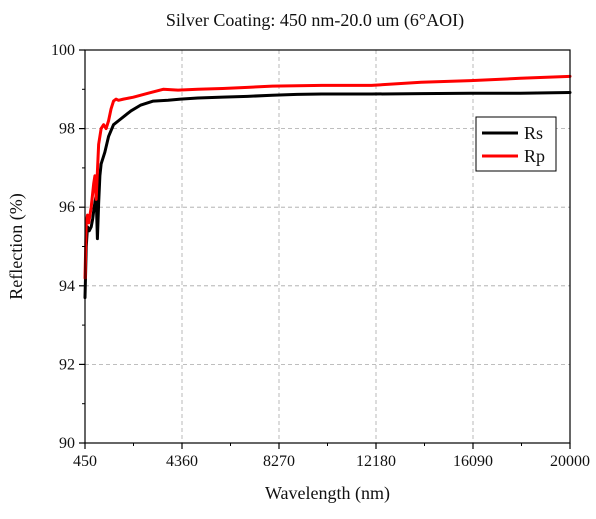  I want to click on x-tick-label: 4360, so click(182, 461).